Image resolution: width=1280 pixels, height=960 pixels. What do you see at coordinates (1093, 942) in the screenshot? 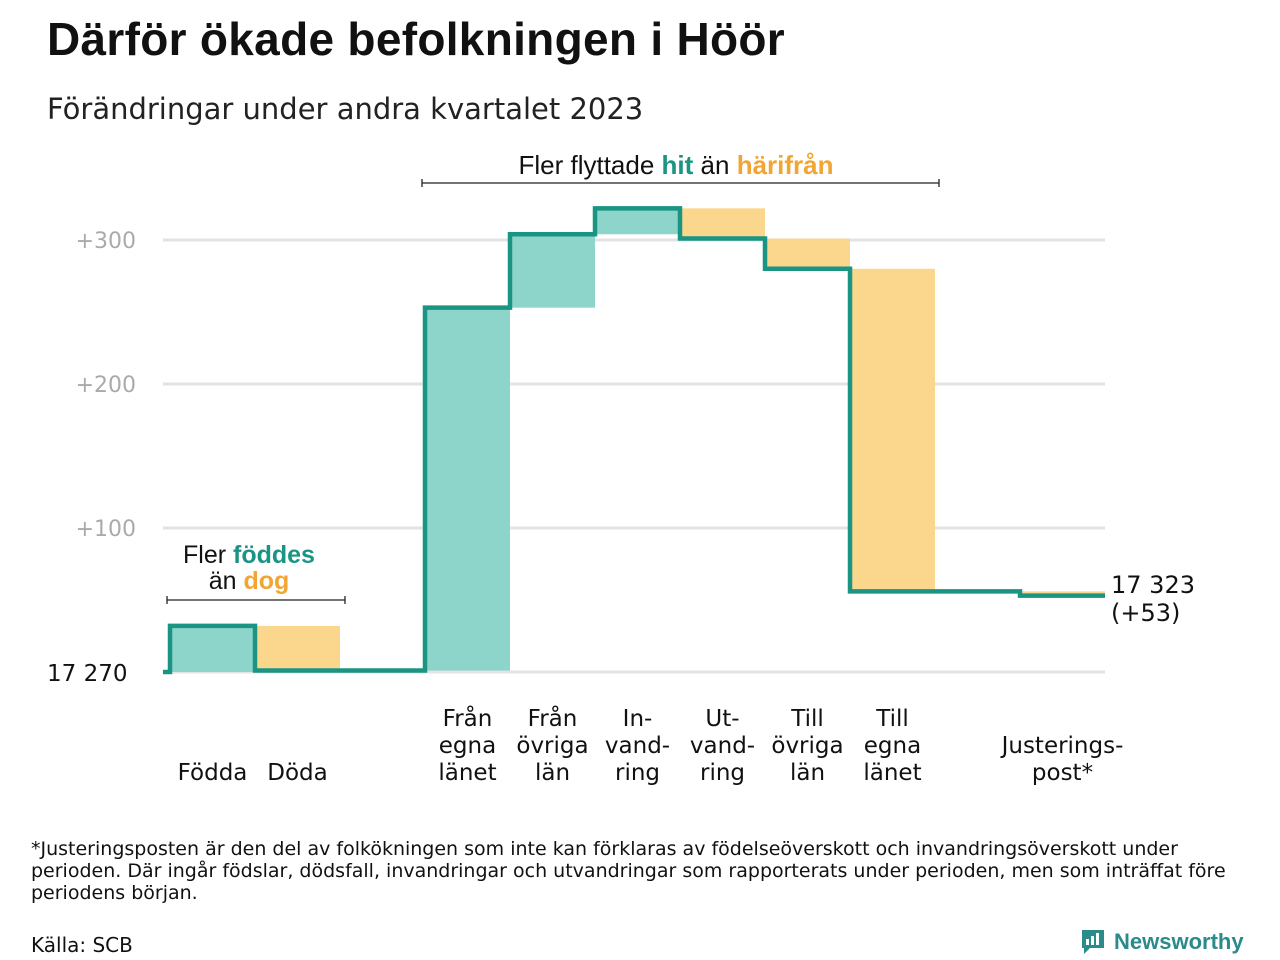
I see `newsworthy-logo-icon` at bounding box center [1093, 942].